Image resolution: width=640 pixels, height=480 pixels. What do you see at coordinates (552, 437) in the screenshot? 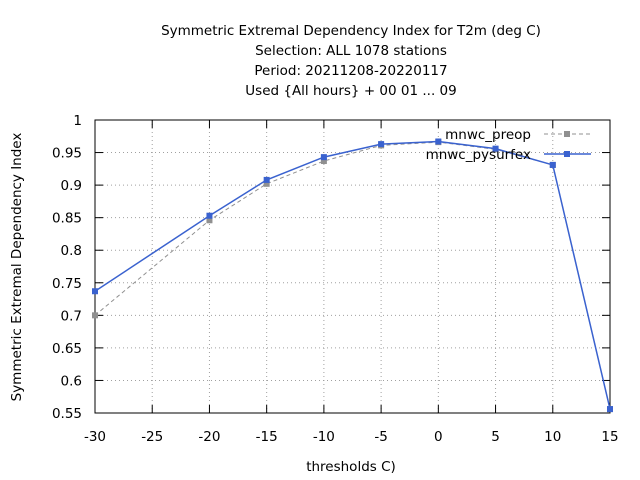
I see `x-tick-label: 10` at bounding box center [552, 437].